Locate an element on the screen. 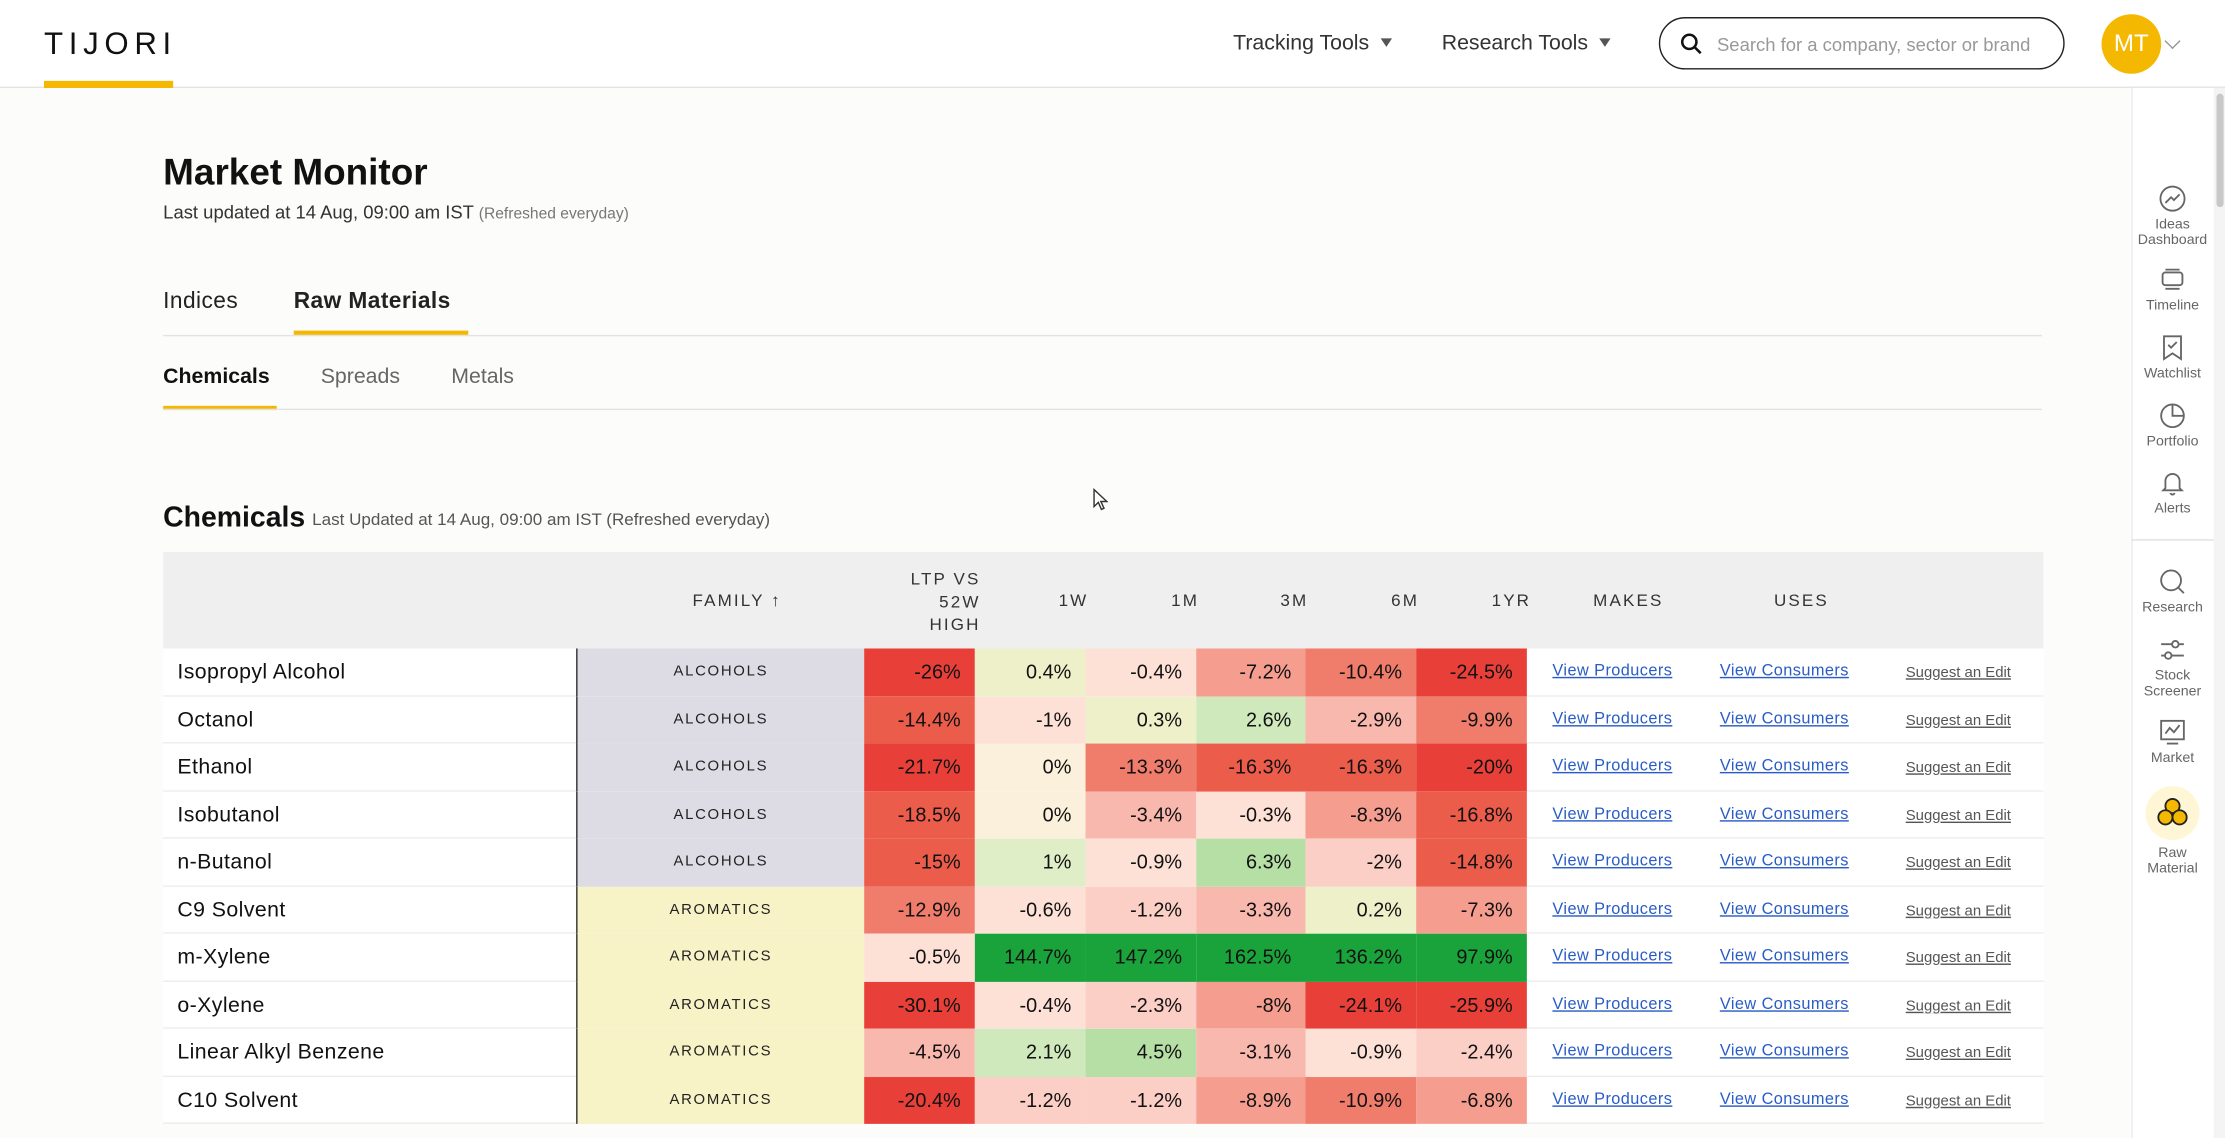 The image size is (2225, 1138). chemical-name: o-Xylene is located at coordinates (221, 1004).